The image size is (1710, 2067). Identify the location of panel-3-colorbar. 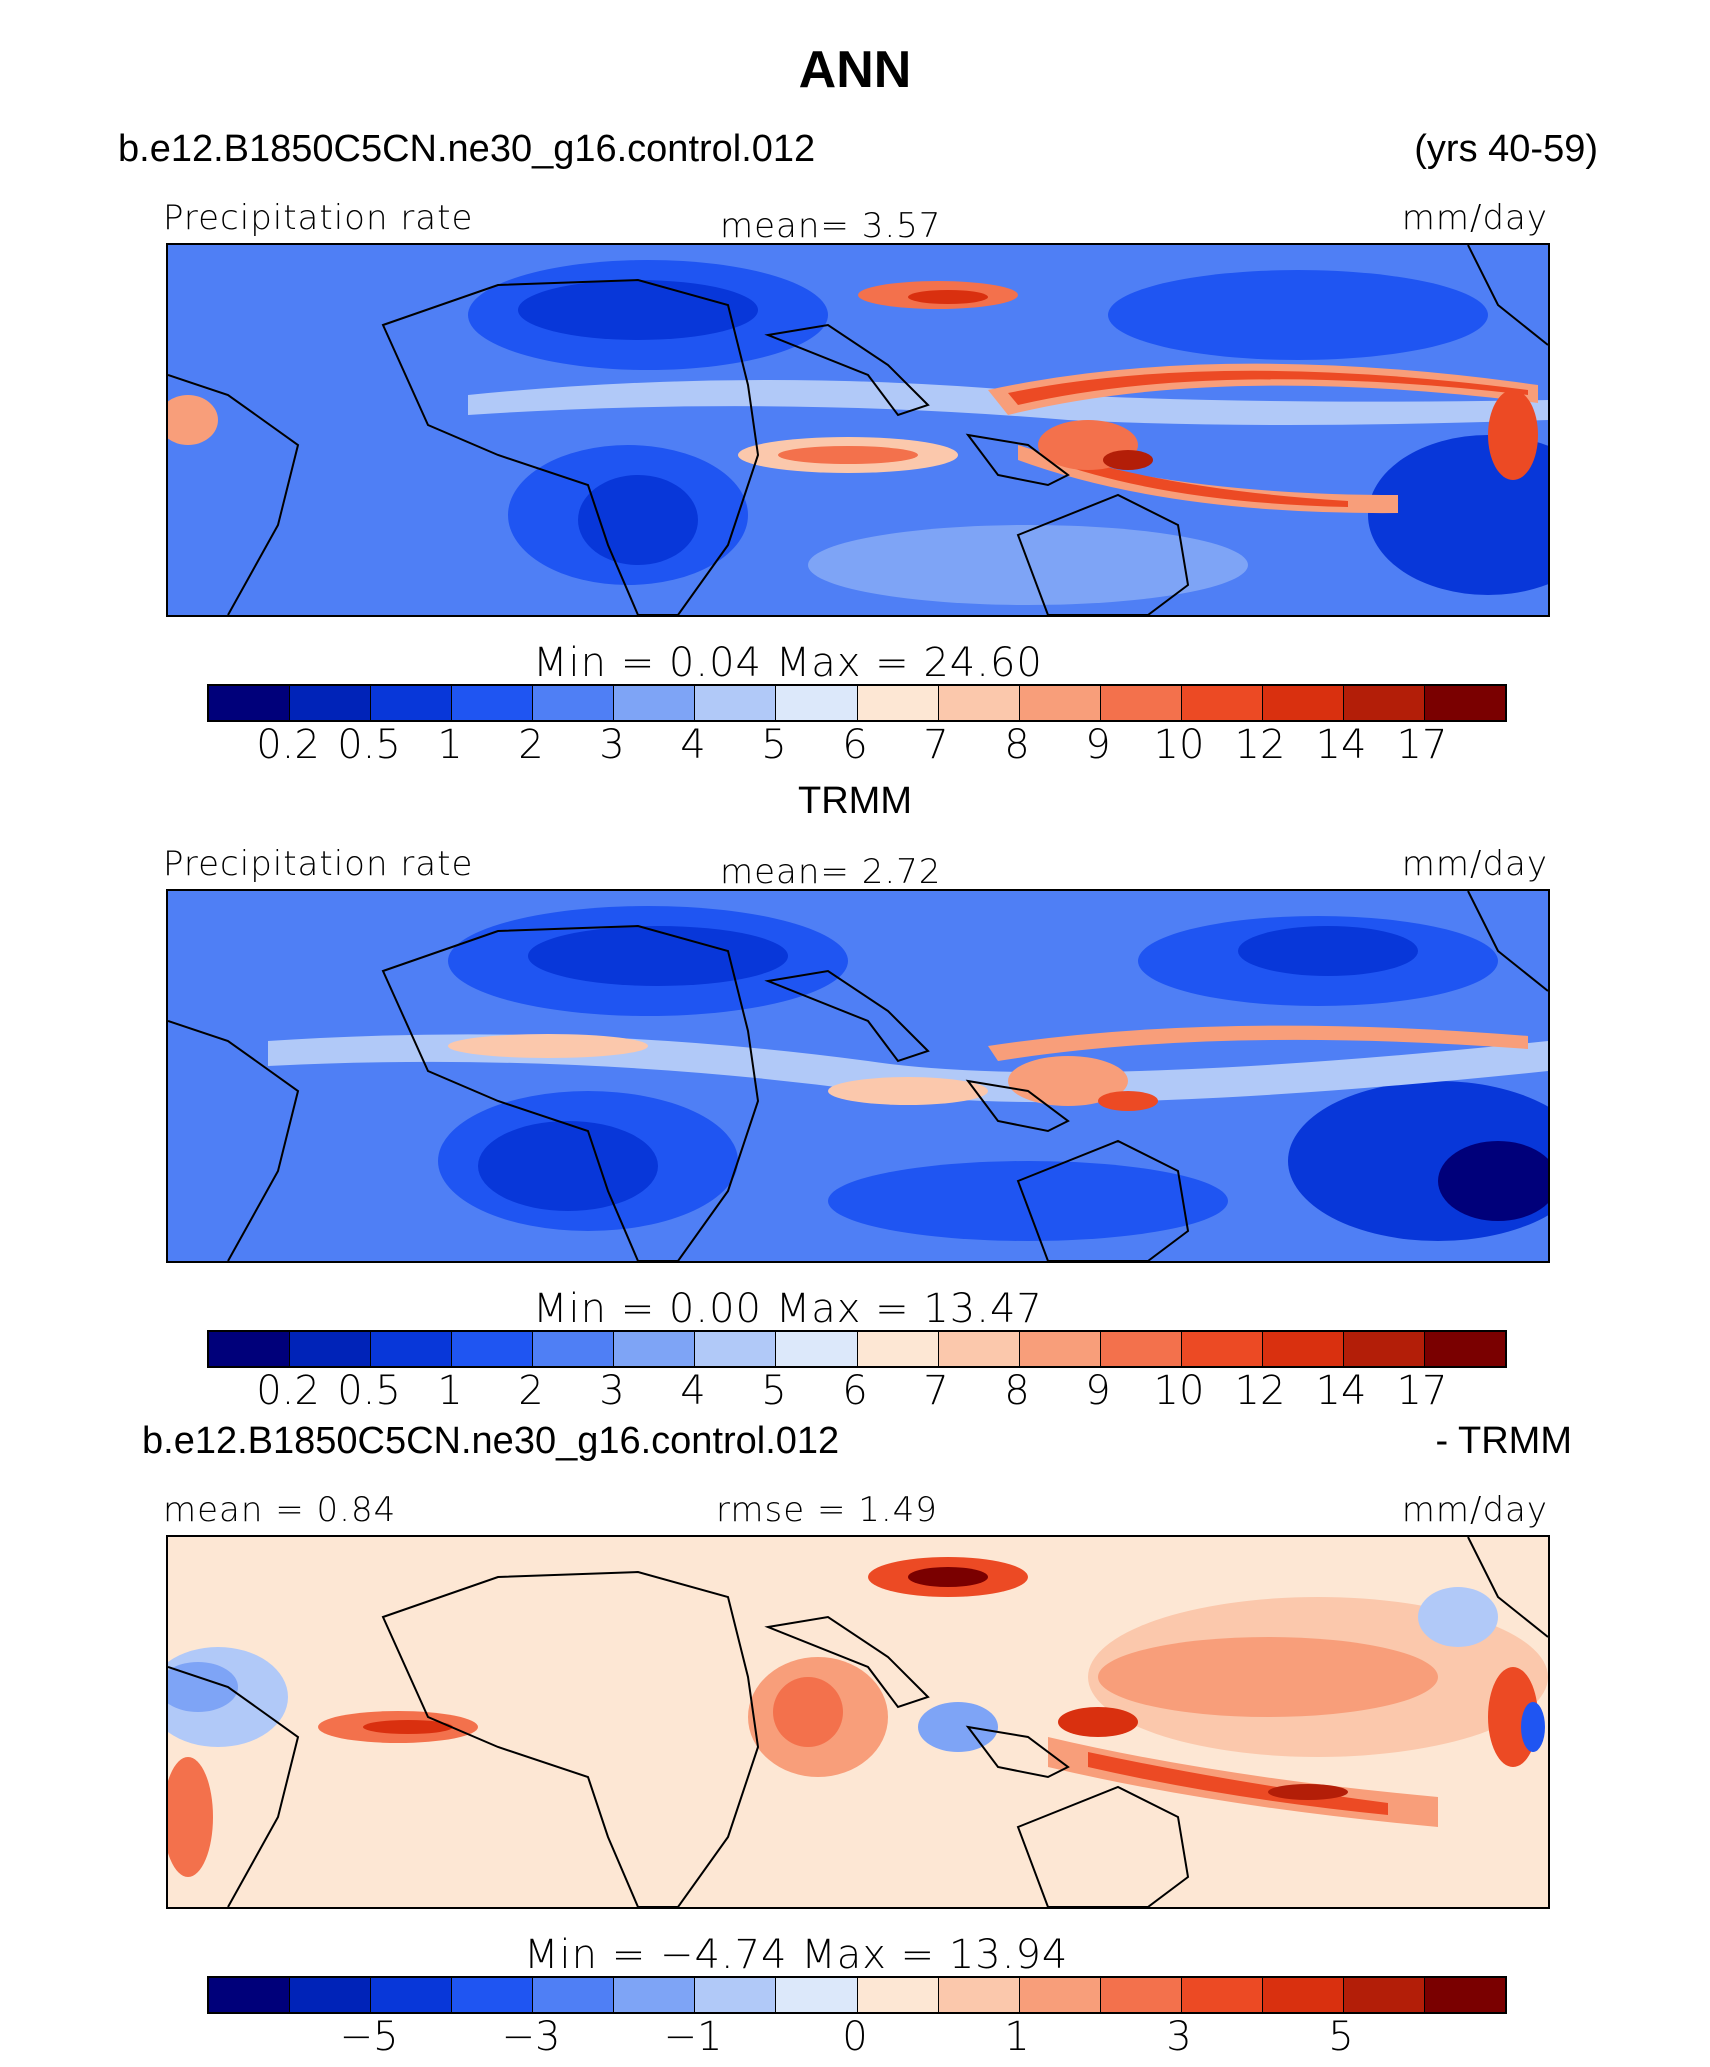
(857, 1995).